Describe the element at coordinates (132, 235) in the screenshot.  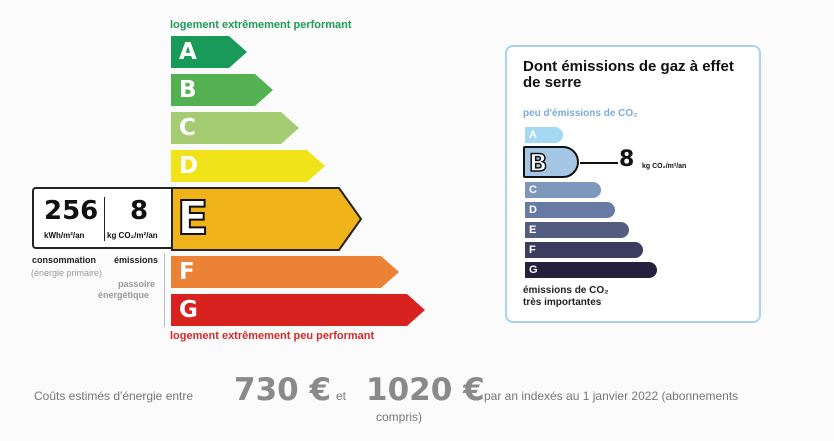
I see `emissions-unit: kg CO₂/m²/an` at that location.